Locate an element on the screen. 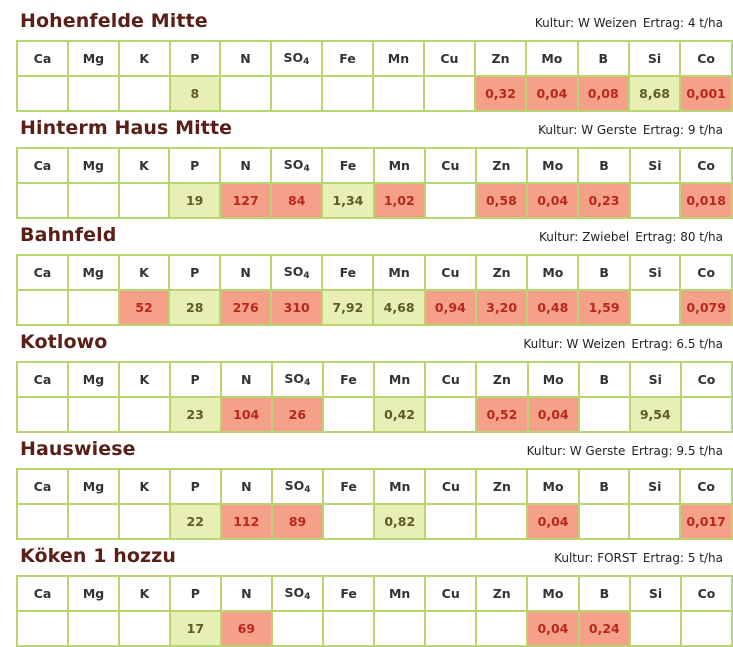 Image resolution: width=733 pixels, height=647 pixels. value-cell: 4,68 is located at coordinates (399, 307).